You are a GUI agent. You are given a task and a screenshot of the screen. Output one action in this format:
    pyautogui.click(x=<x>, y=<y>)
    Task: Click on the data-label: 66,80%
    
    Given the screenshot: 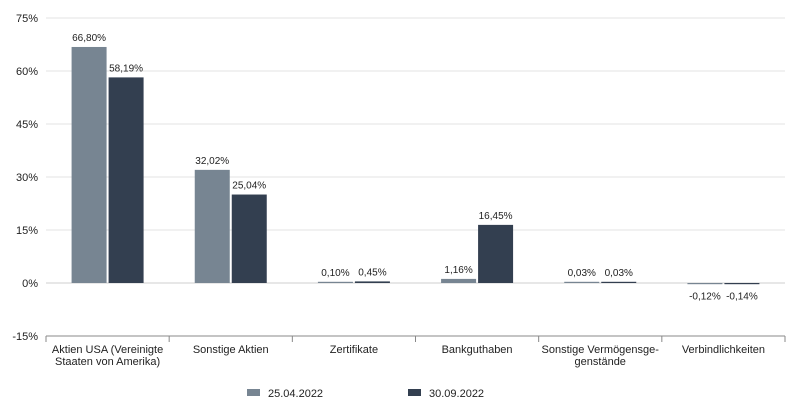 What is the action you would take?
    pyautogui.click(x=89, y=38)
    